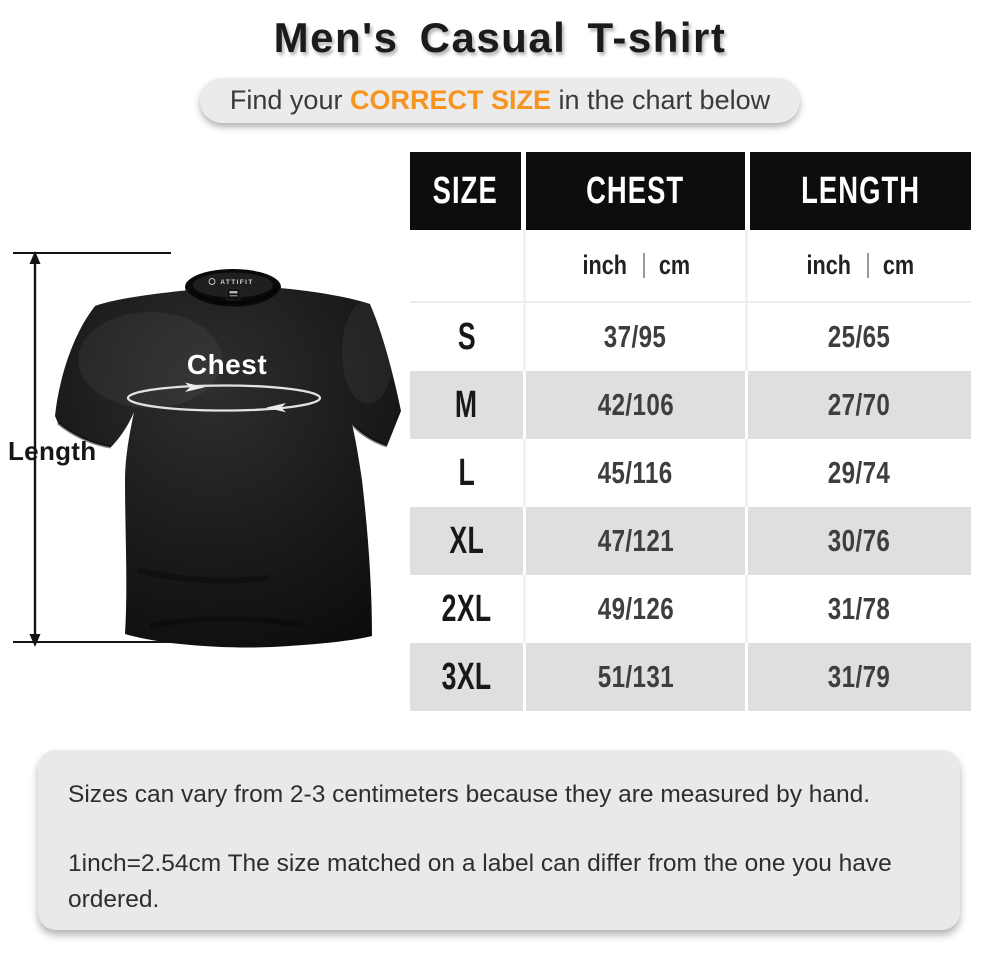  Describe the element at coordinates (466, 404) in the screenshot. I see `size-value: M` at that location.